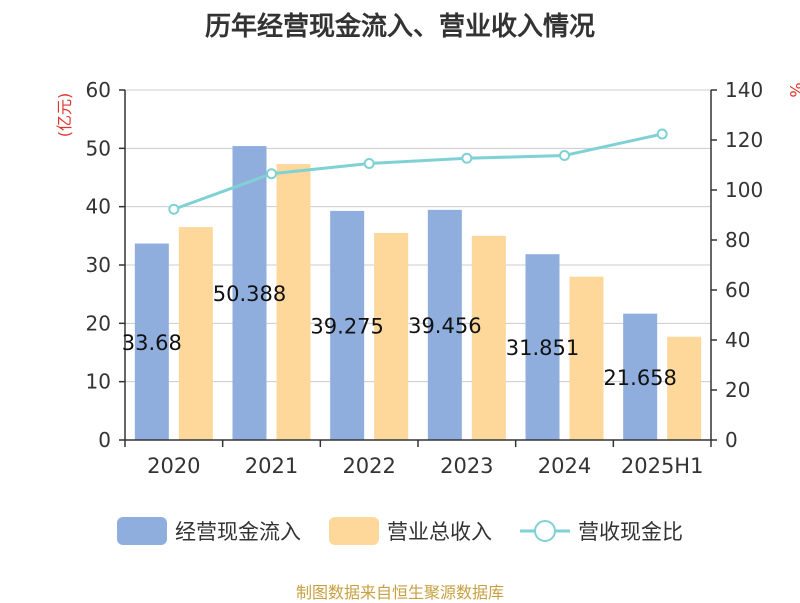 The height and width of the screenshot is (603, 800). What do you see at coordinates (731, 440) in the screenshot?
I see `right-axis-tick-label: 0` at bounding box center [731, 440].